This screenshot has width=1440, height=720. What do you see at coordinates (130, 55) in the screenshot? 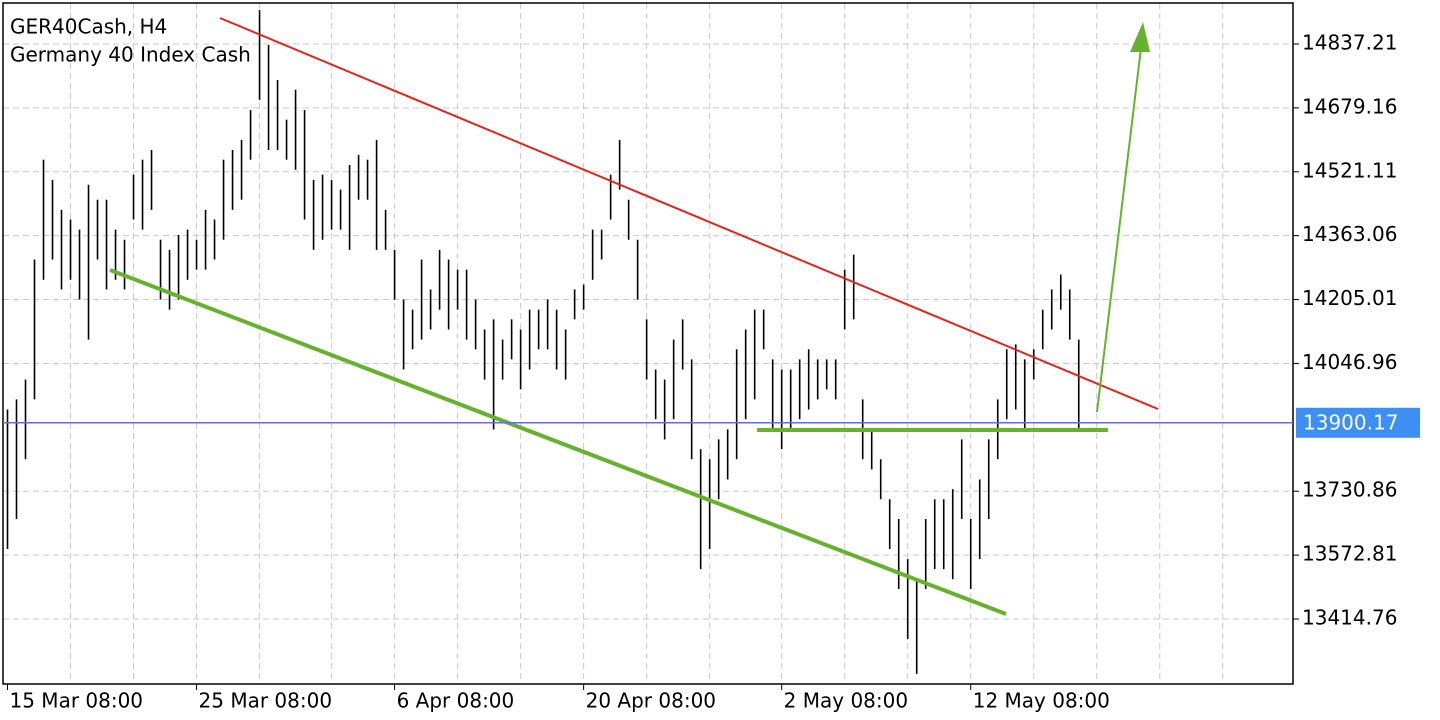
I see `chart-subtitle: Germany 40 Index Cash` at bounding box center [130, 55].